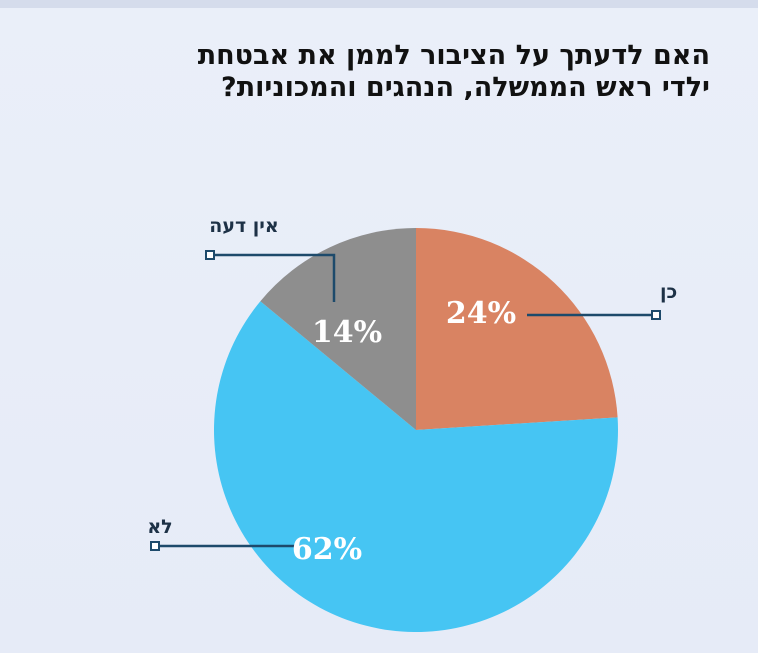  What do you see at coordinates (327, 549) in the screenshot?
I see `value-label-no: 62%` at bounding box center [327, 549].